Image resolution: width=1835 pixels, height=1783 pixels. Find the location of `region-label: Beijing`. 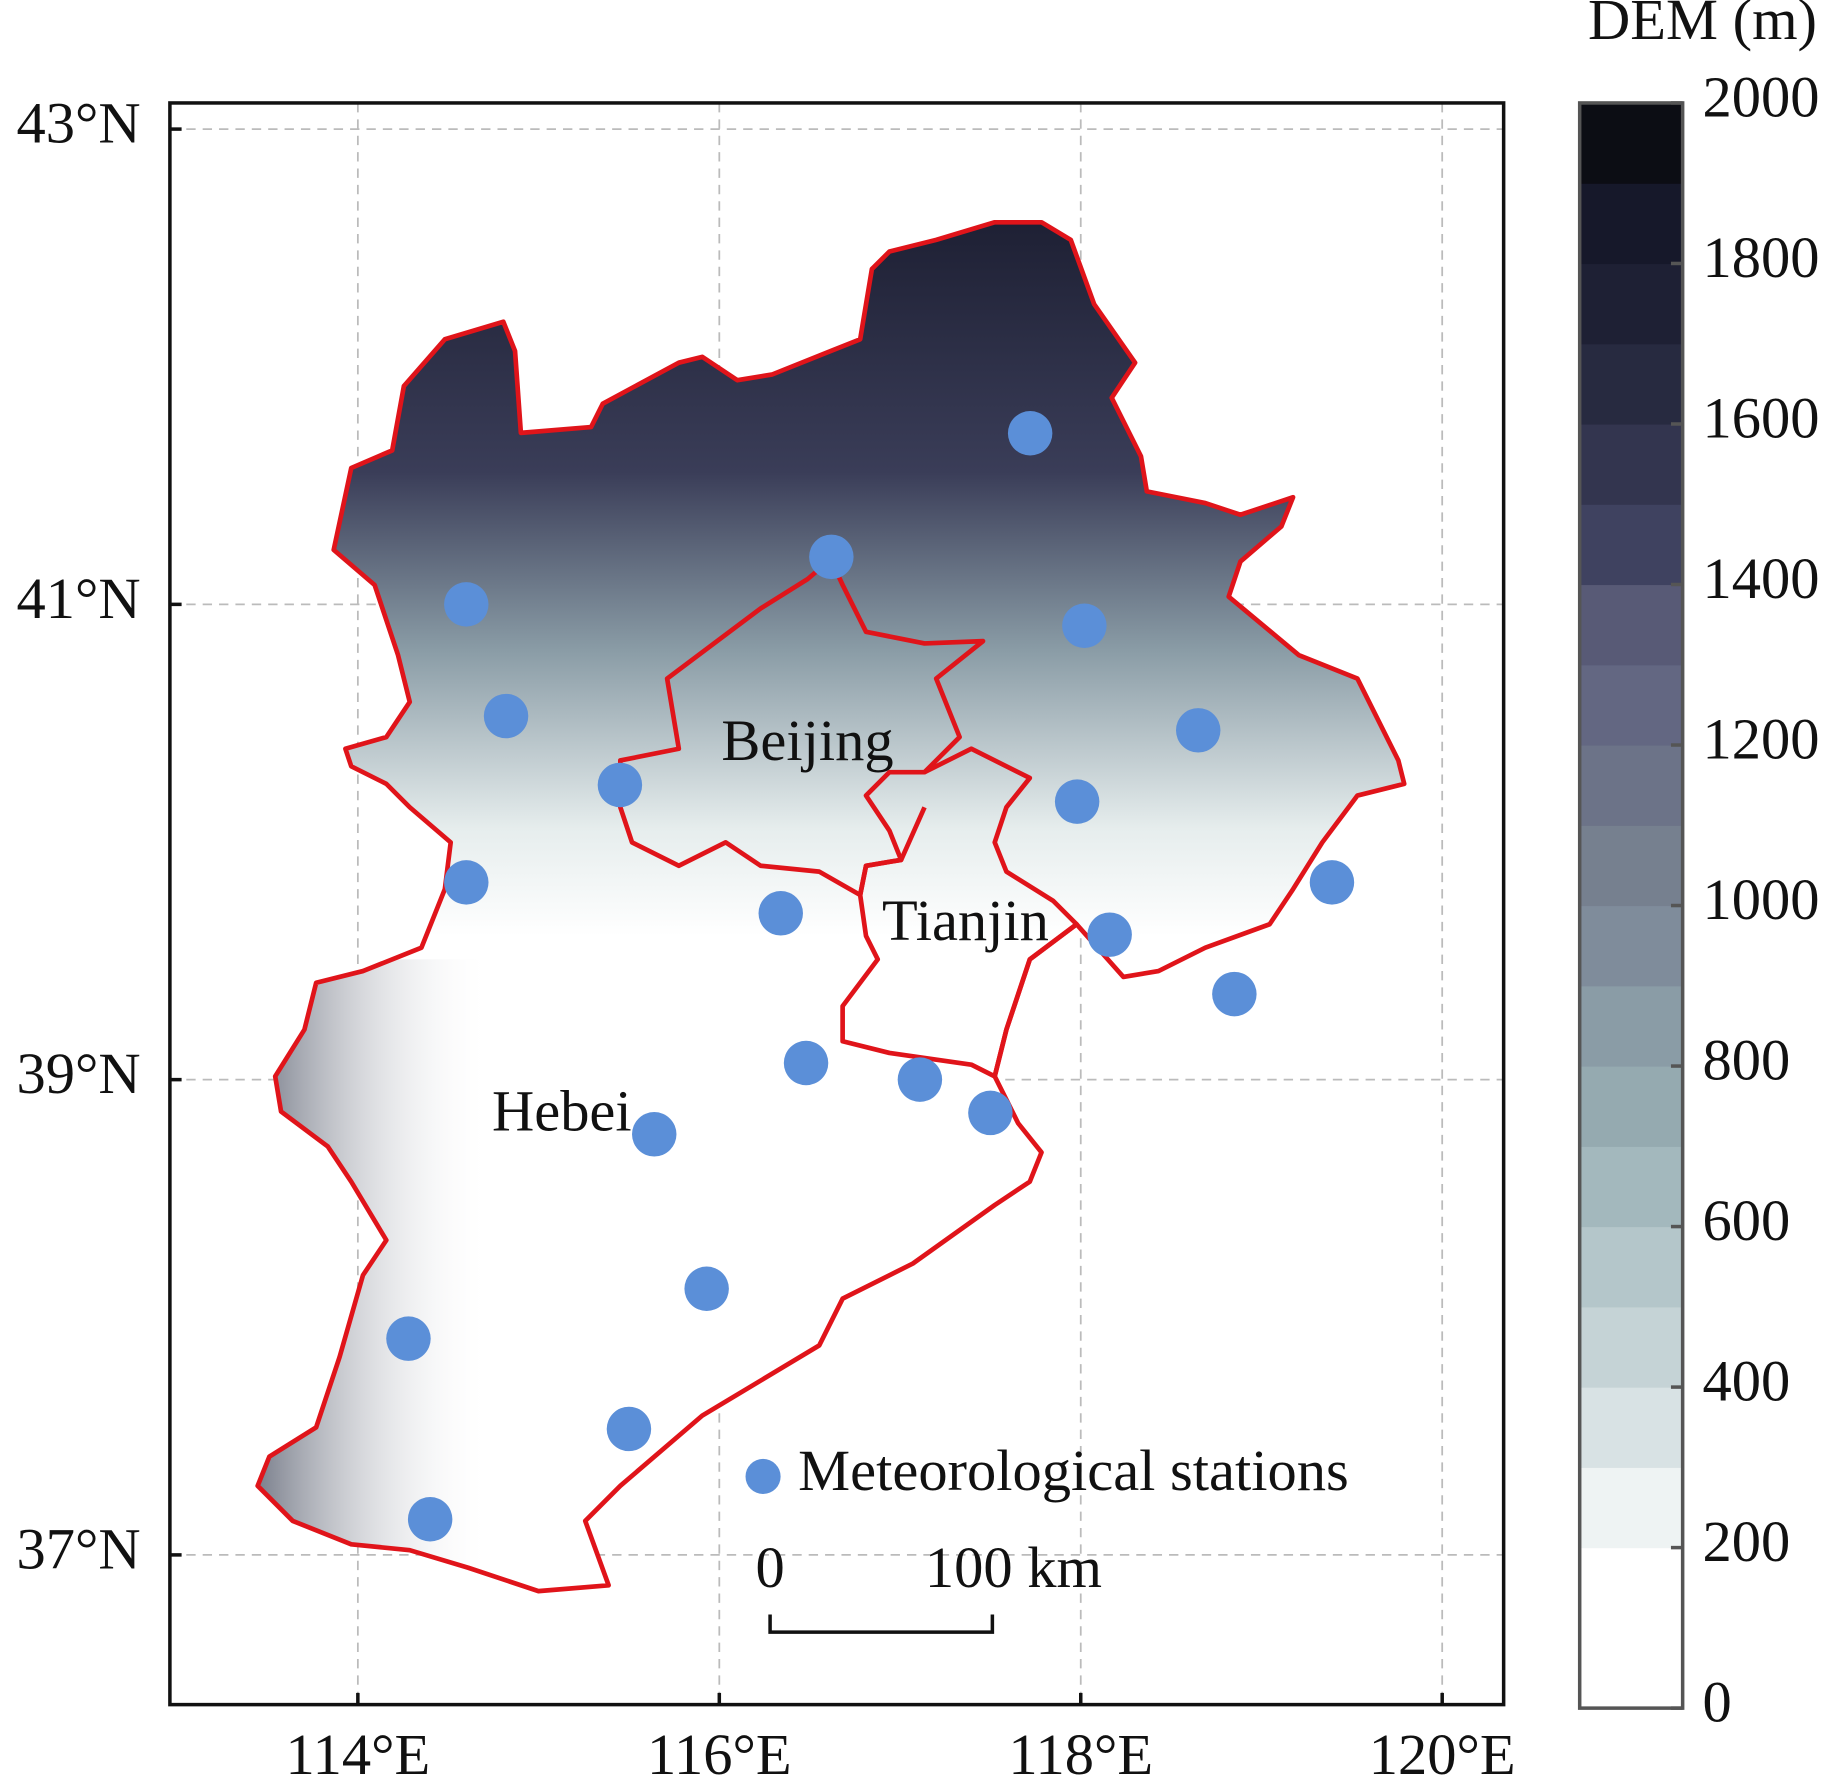

region-label: Beijing is located at coordinates (807, 740).